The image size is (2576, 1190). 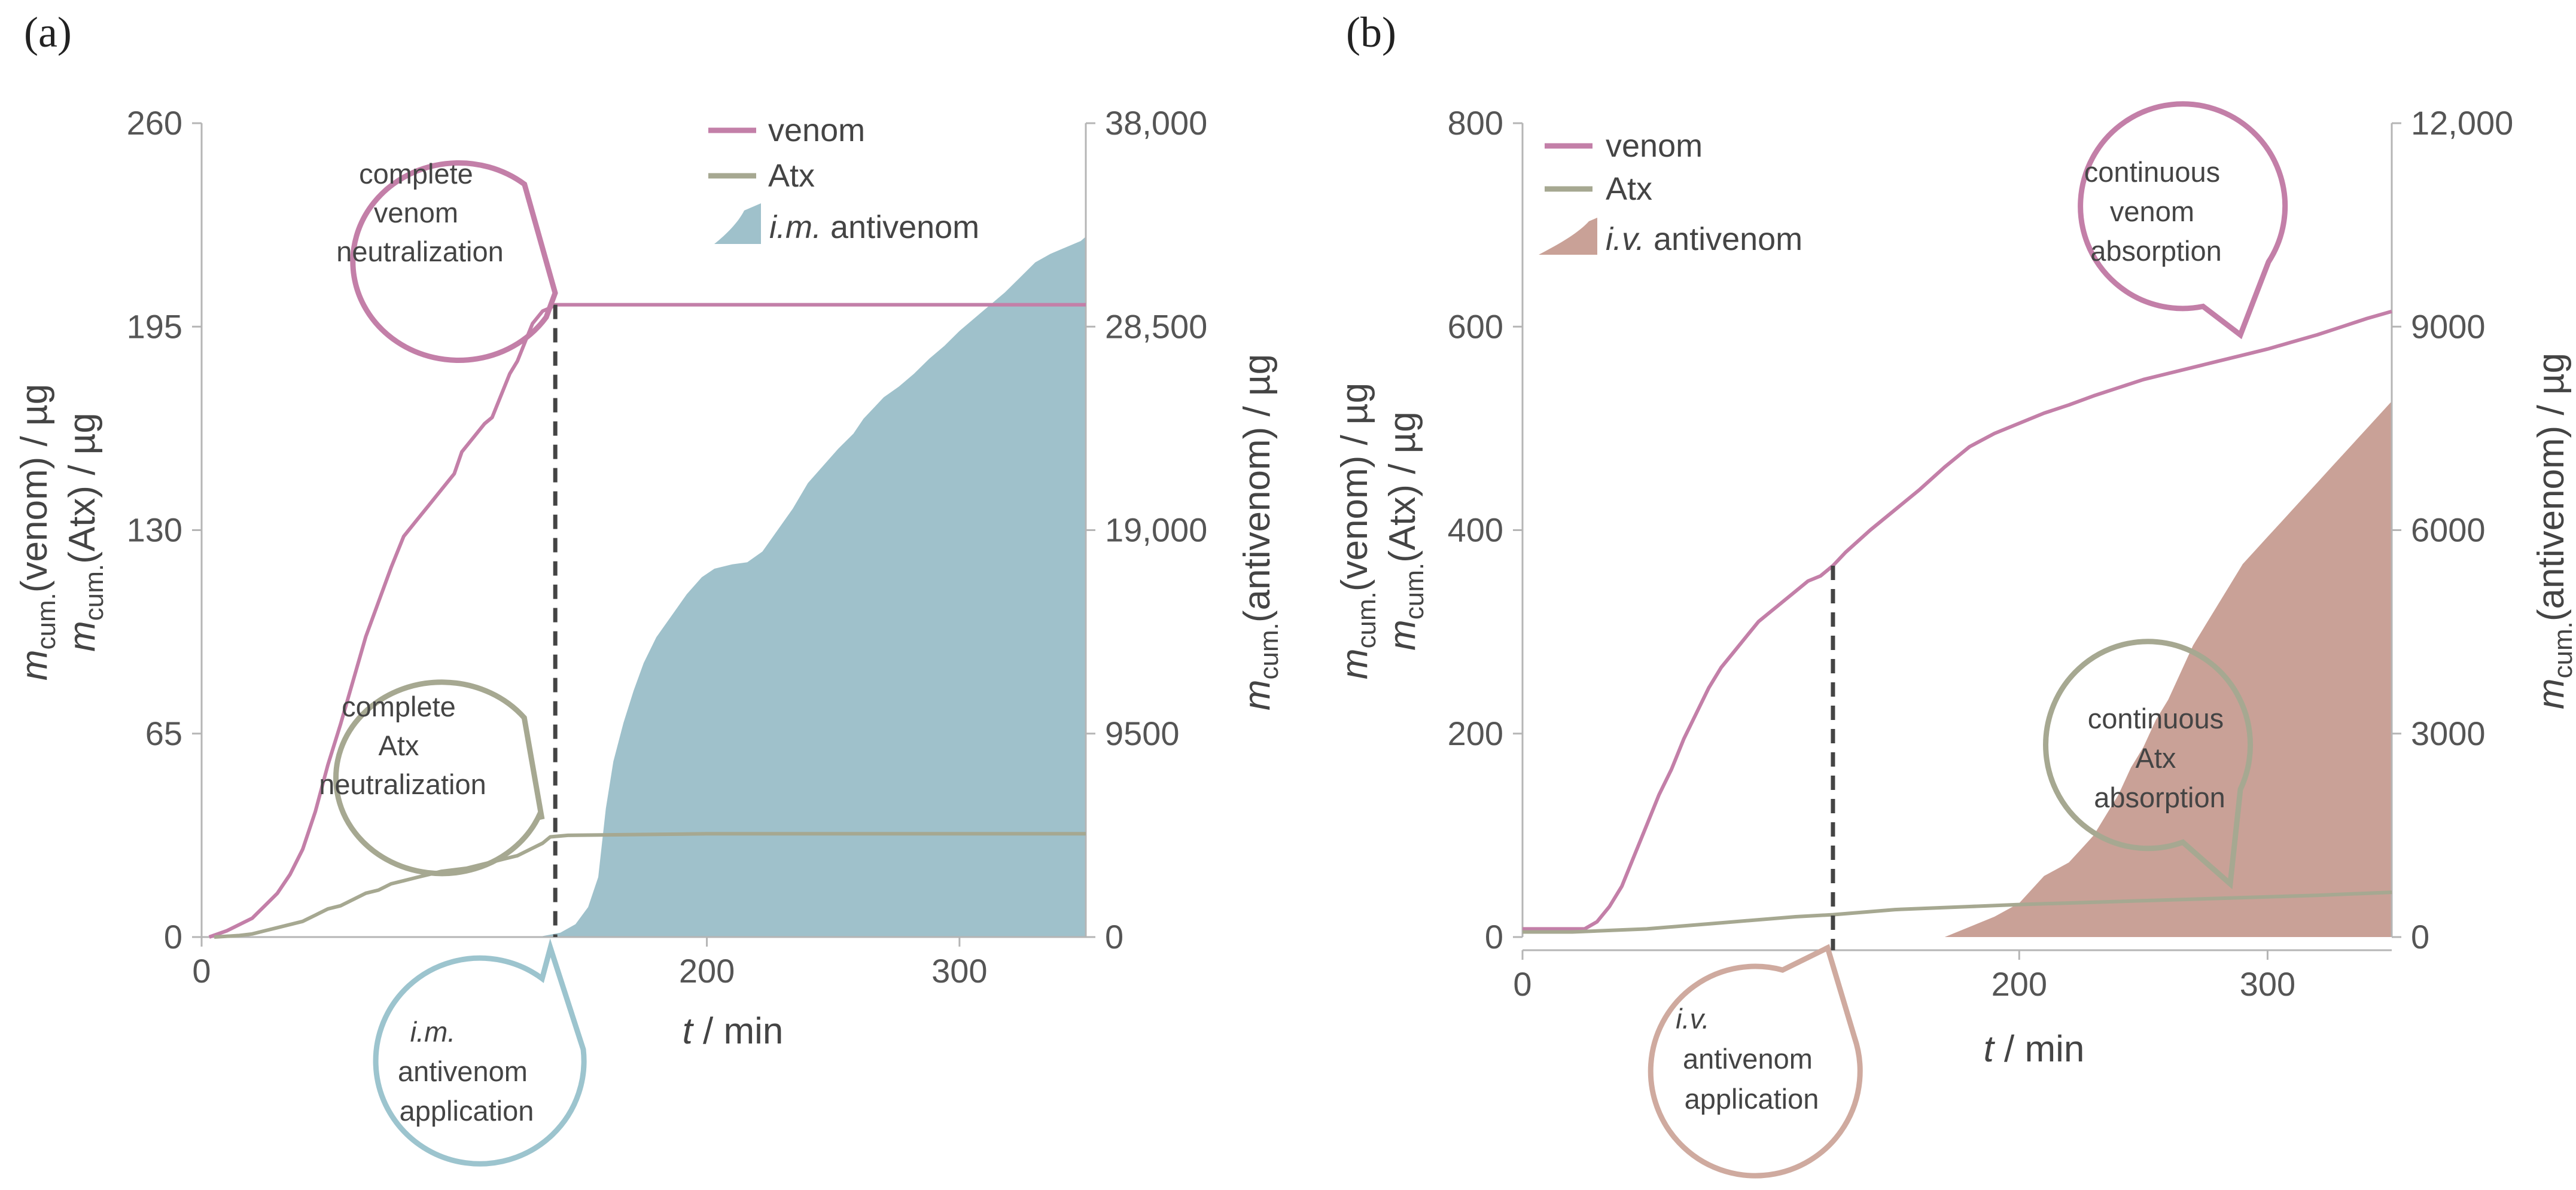 What do you see at coordinates (874, 227) in the screenshot?
I see `legend-im-antivenom-label: i.m. antivenom` at bounding box center [874, 227].